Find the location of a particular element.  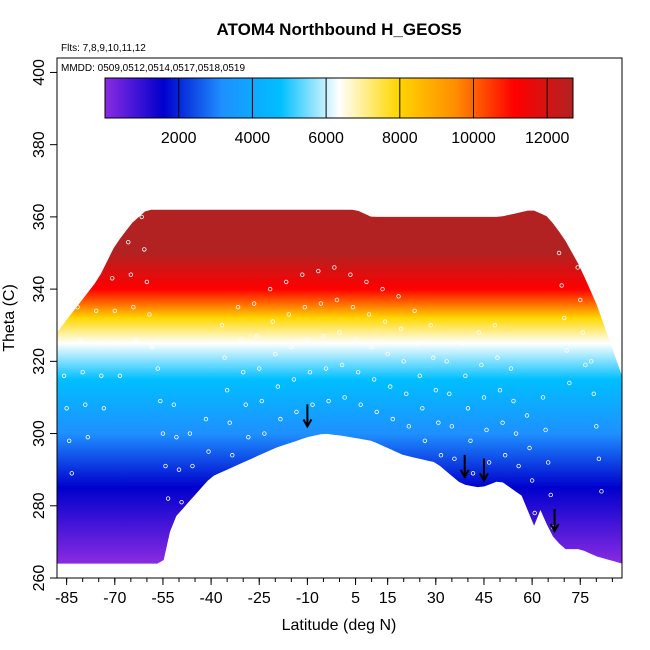

x-tick-label: 15 is located at coordinates (388, 598).